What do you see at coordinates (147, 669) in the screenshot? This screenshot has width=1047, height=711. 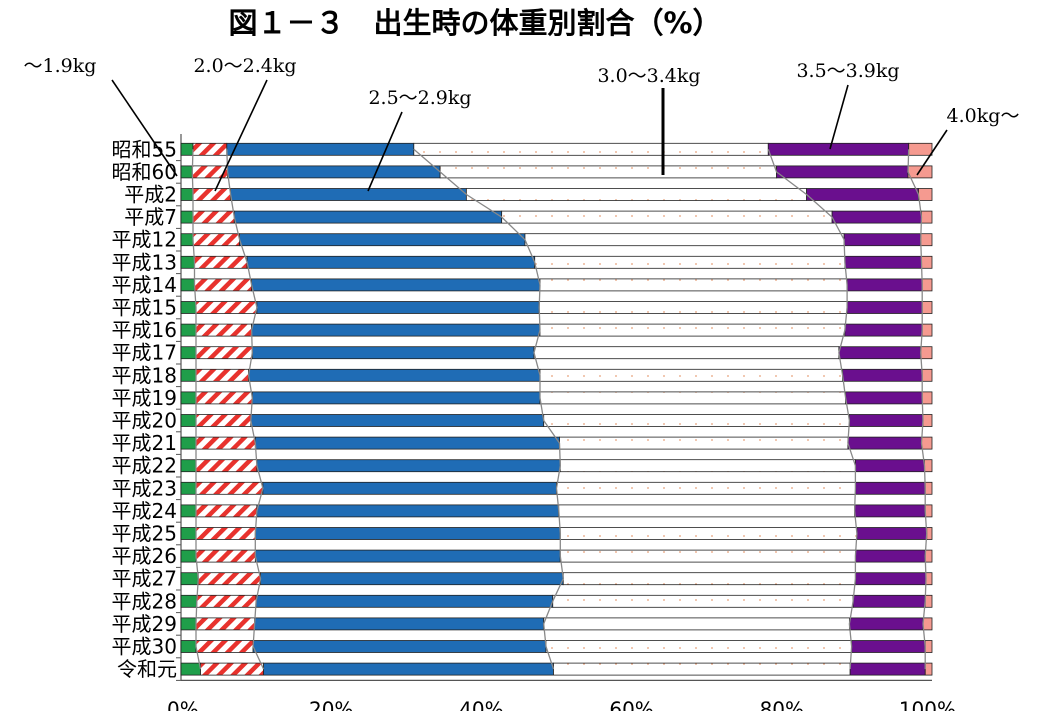 I see `category-label: 令和元` at bounding box center [147, 669].